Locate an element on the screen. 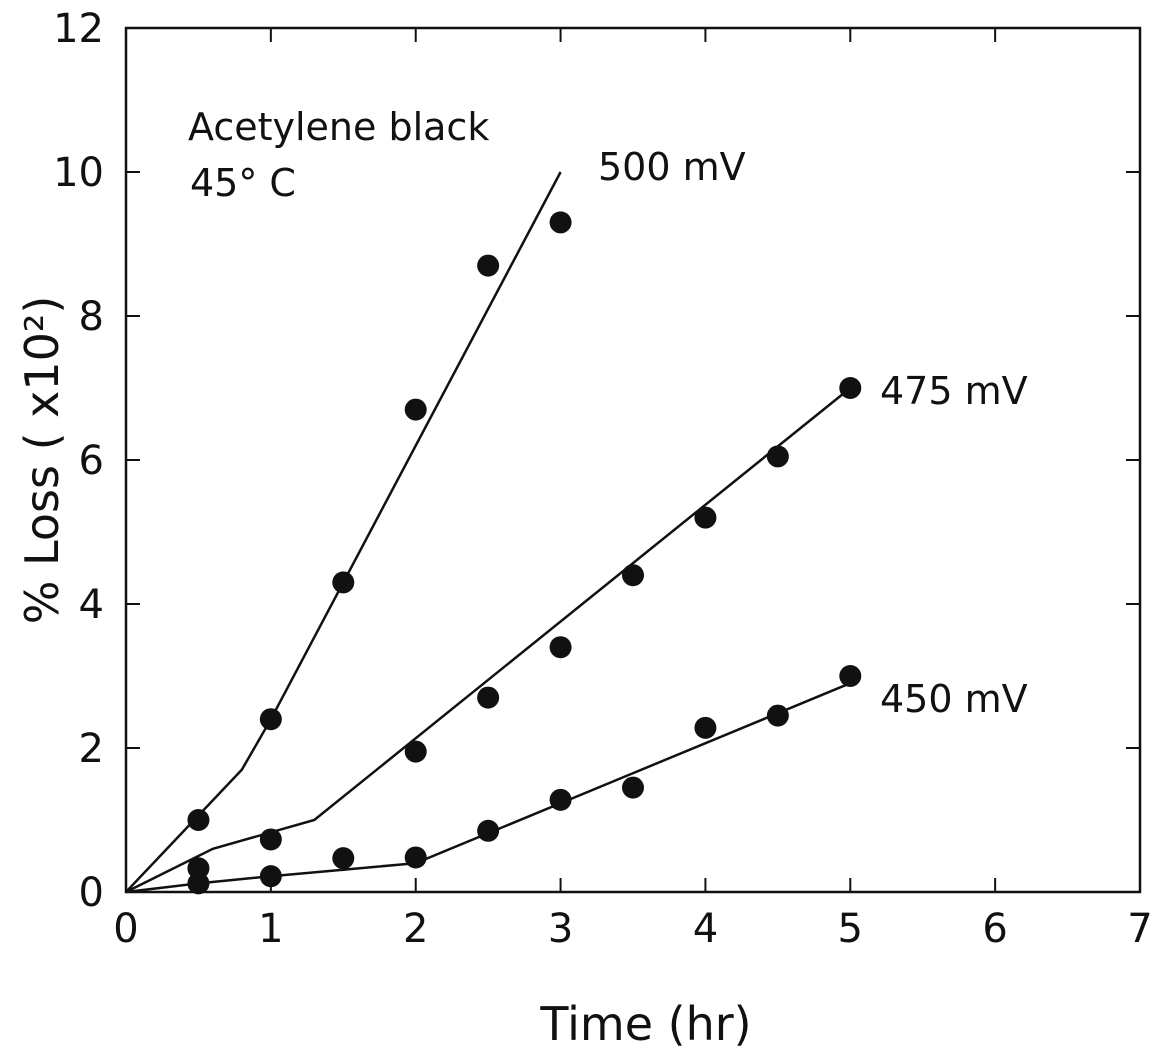  x-tick-label: 7 is located at coordinates (1139, 929).